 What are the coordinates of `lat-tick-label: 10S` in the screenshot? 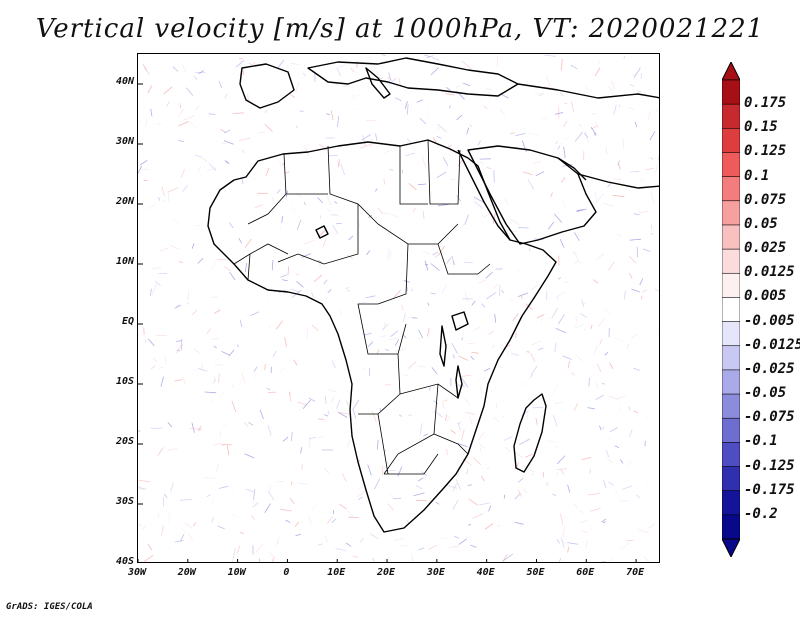 It's located at (124, 381).